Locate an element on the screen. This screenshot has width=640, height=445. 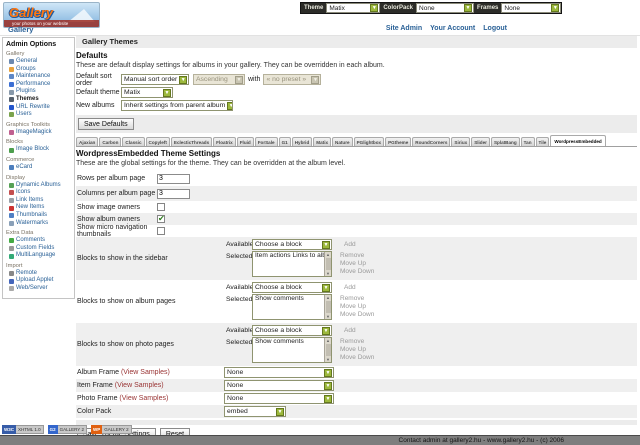
photo-move-down-link: Move Down is located at coordinates (357, 357).